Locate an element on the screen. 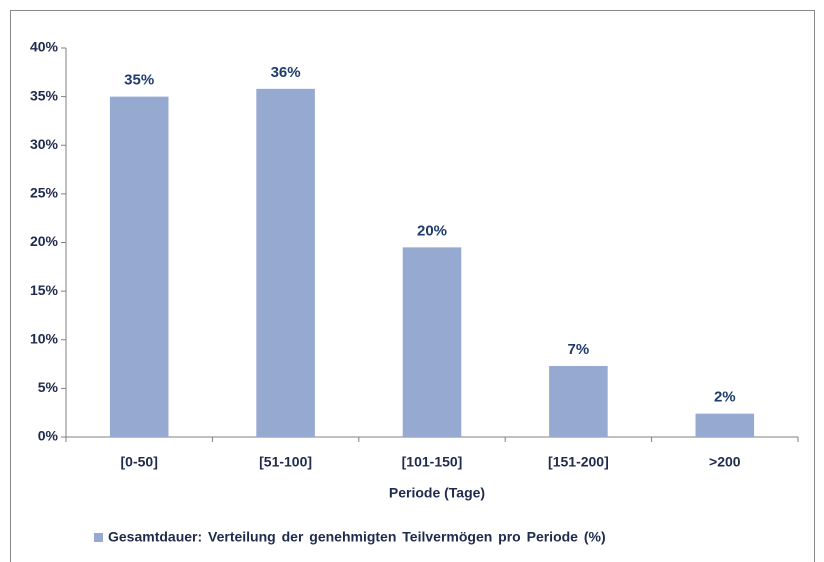 This screenshot has height=562, width=824. data-label: 7% is located at coordinates (579, 349).